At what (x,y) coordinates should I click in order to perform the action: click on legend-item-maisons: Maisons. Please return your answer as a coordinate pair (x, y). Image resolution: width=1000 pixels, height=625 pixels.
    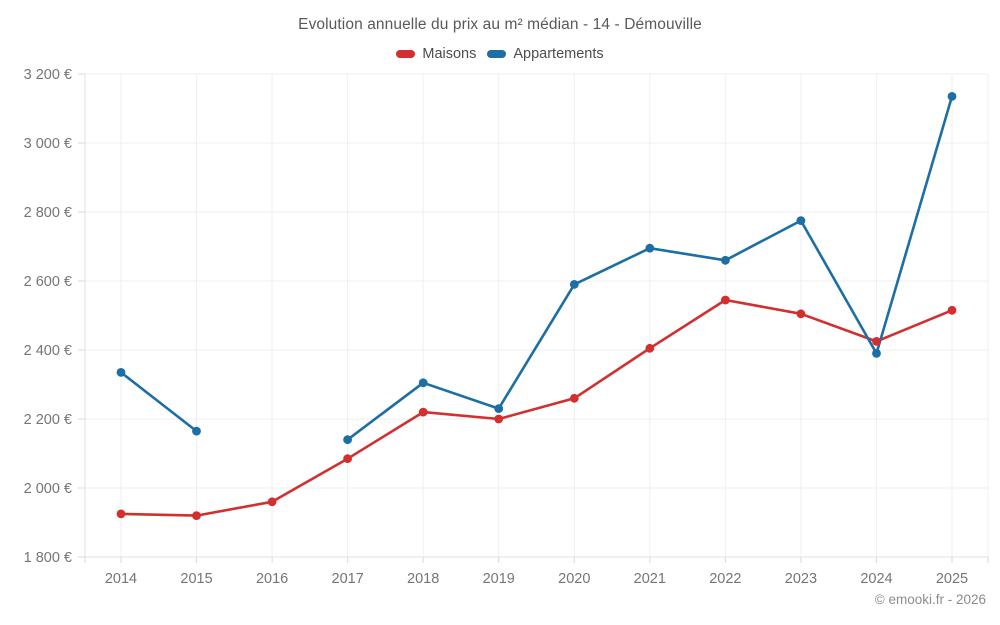
    Looking at the image, I should click on (436, 54).